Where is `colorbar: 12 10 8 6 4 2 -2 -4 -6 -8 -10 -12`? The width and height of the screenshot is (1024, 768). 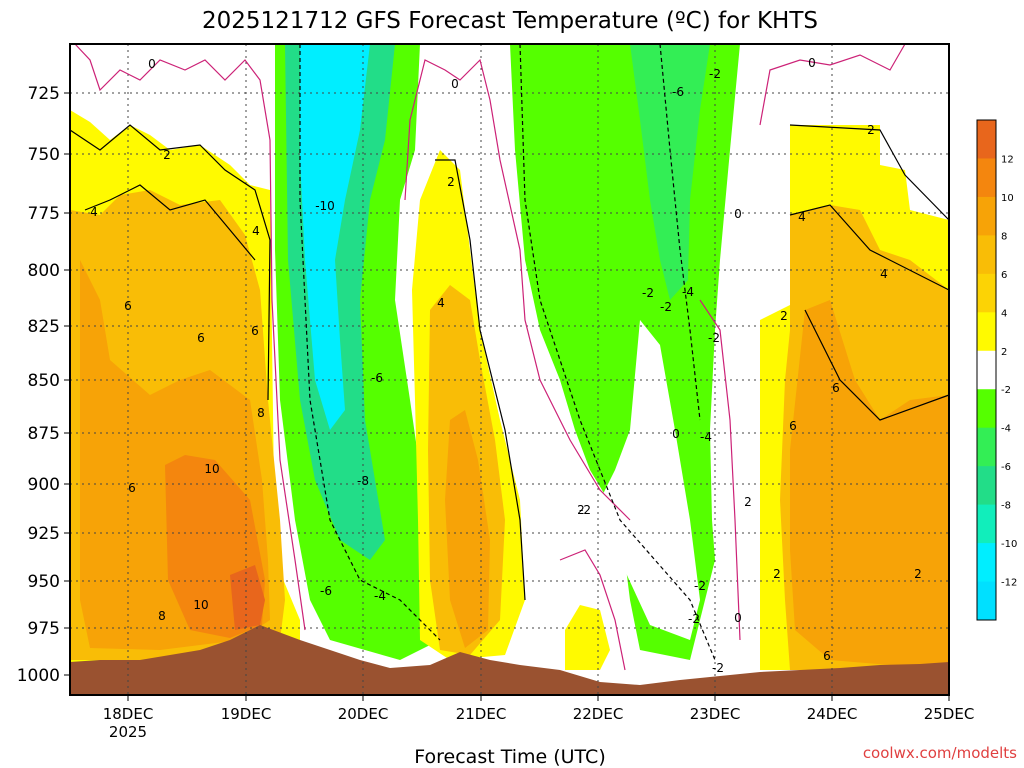
colorbar: 12 10 8 6 4 2 -2 -4 -6 -8 -10 -12 is located at coordinates (996, 370).